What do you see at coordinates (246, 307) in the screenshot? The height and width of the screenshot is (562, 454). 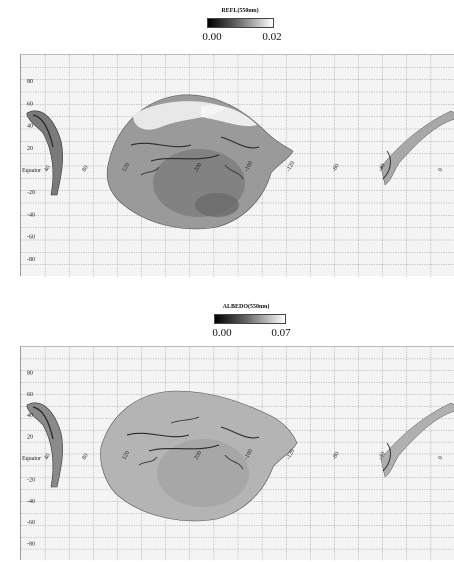 I see `colorbar-title: ALBEDO(550nm)` at bounding box center [246, 307].